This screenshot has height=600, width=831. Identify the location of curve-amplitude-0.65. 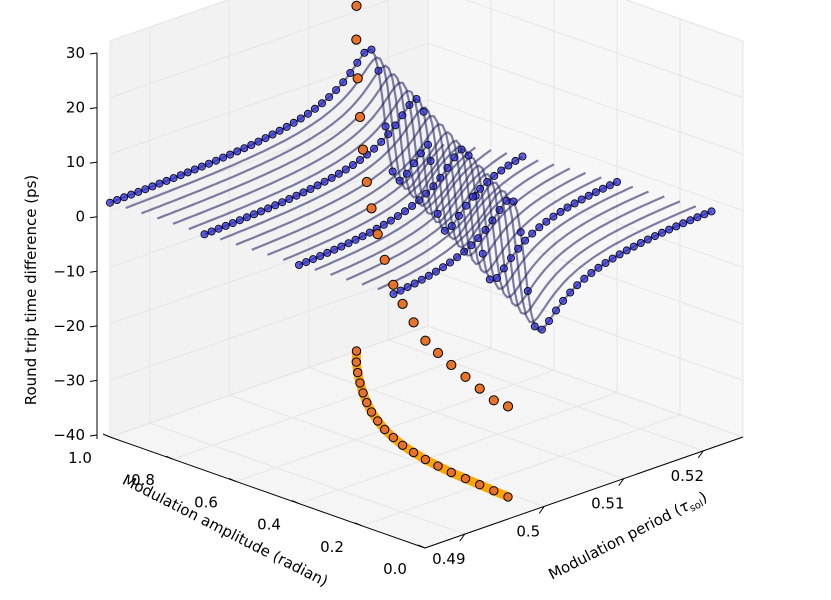
(379, 173).